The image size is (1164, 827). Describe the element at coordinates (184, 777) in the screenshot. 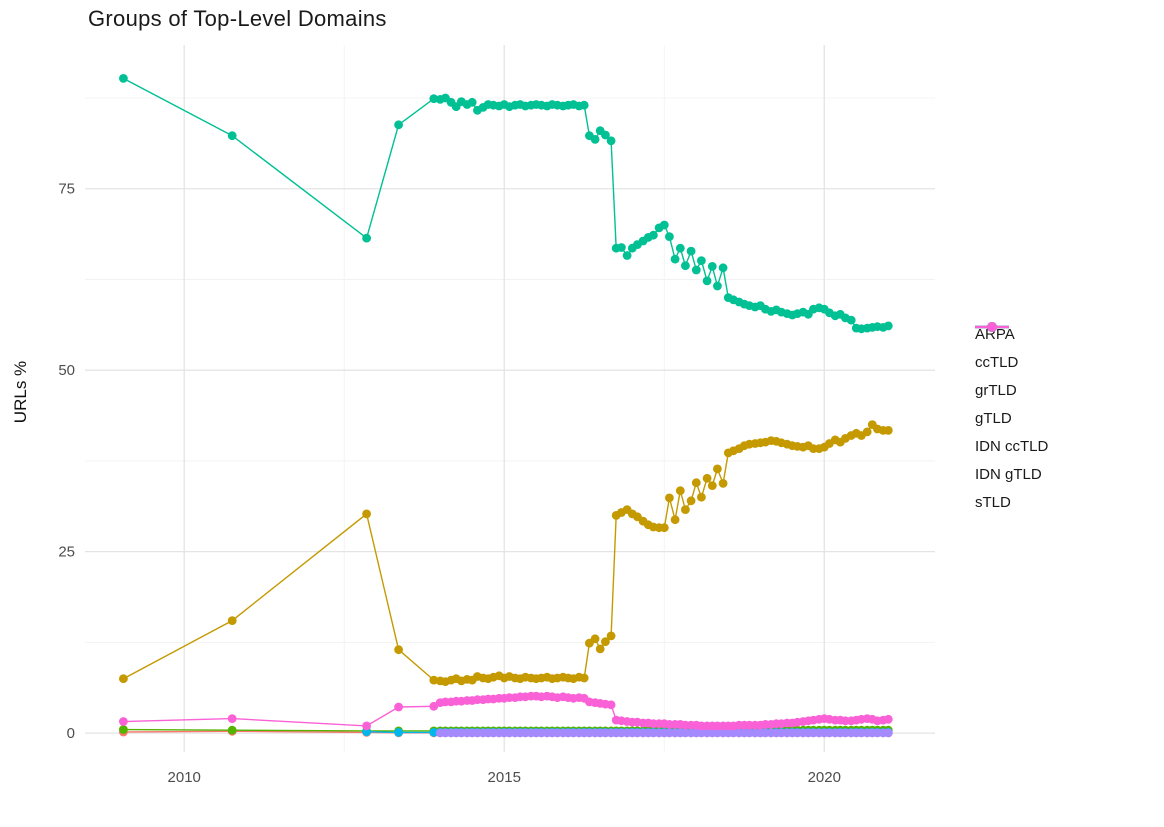

I see `x-tick-label: 2010` at that location.